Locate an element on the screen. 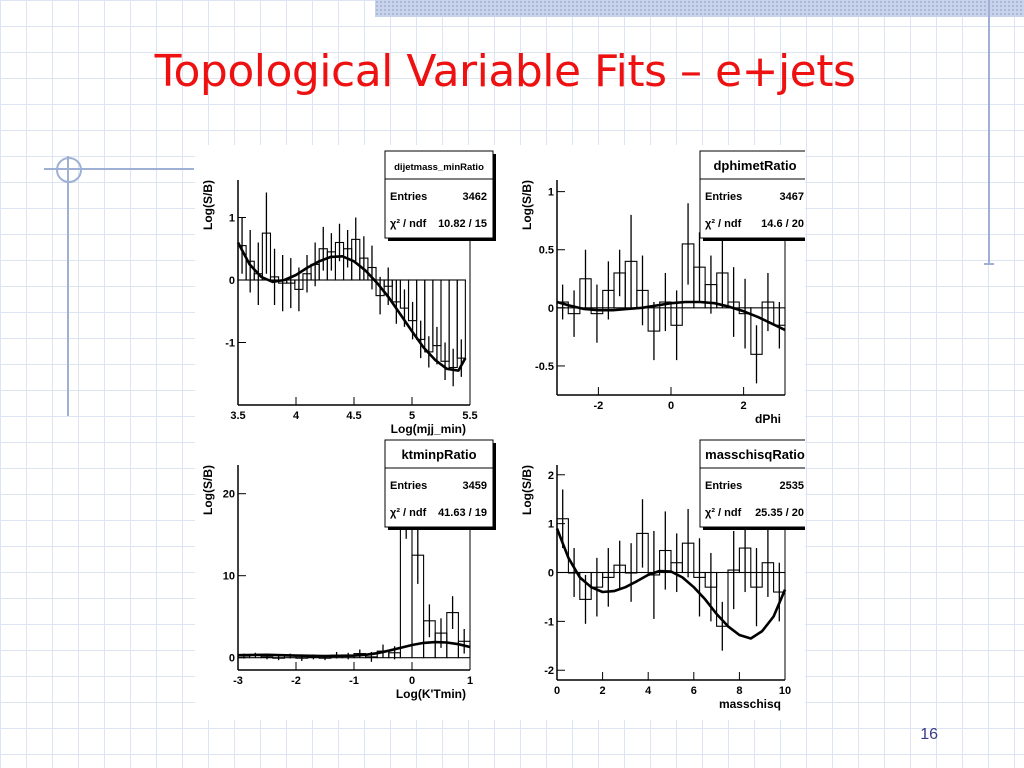 This screenshot has height=768, width=1024. stats-chi-value: 14.6 / 20 is located at coordinates (782, 224).